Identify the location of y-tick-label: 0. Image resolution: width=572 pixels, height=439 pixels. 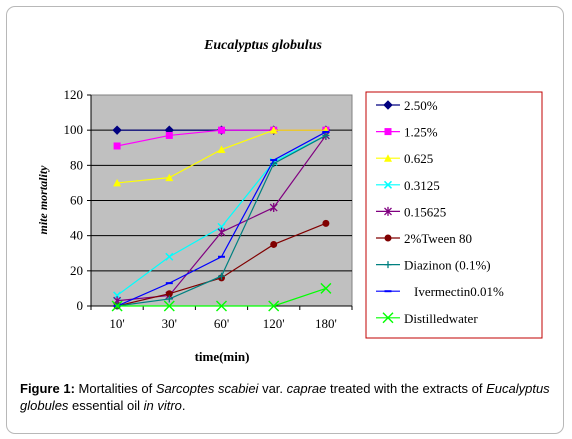
(80, 305).